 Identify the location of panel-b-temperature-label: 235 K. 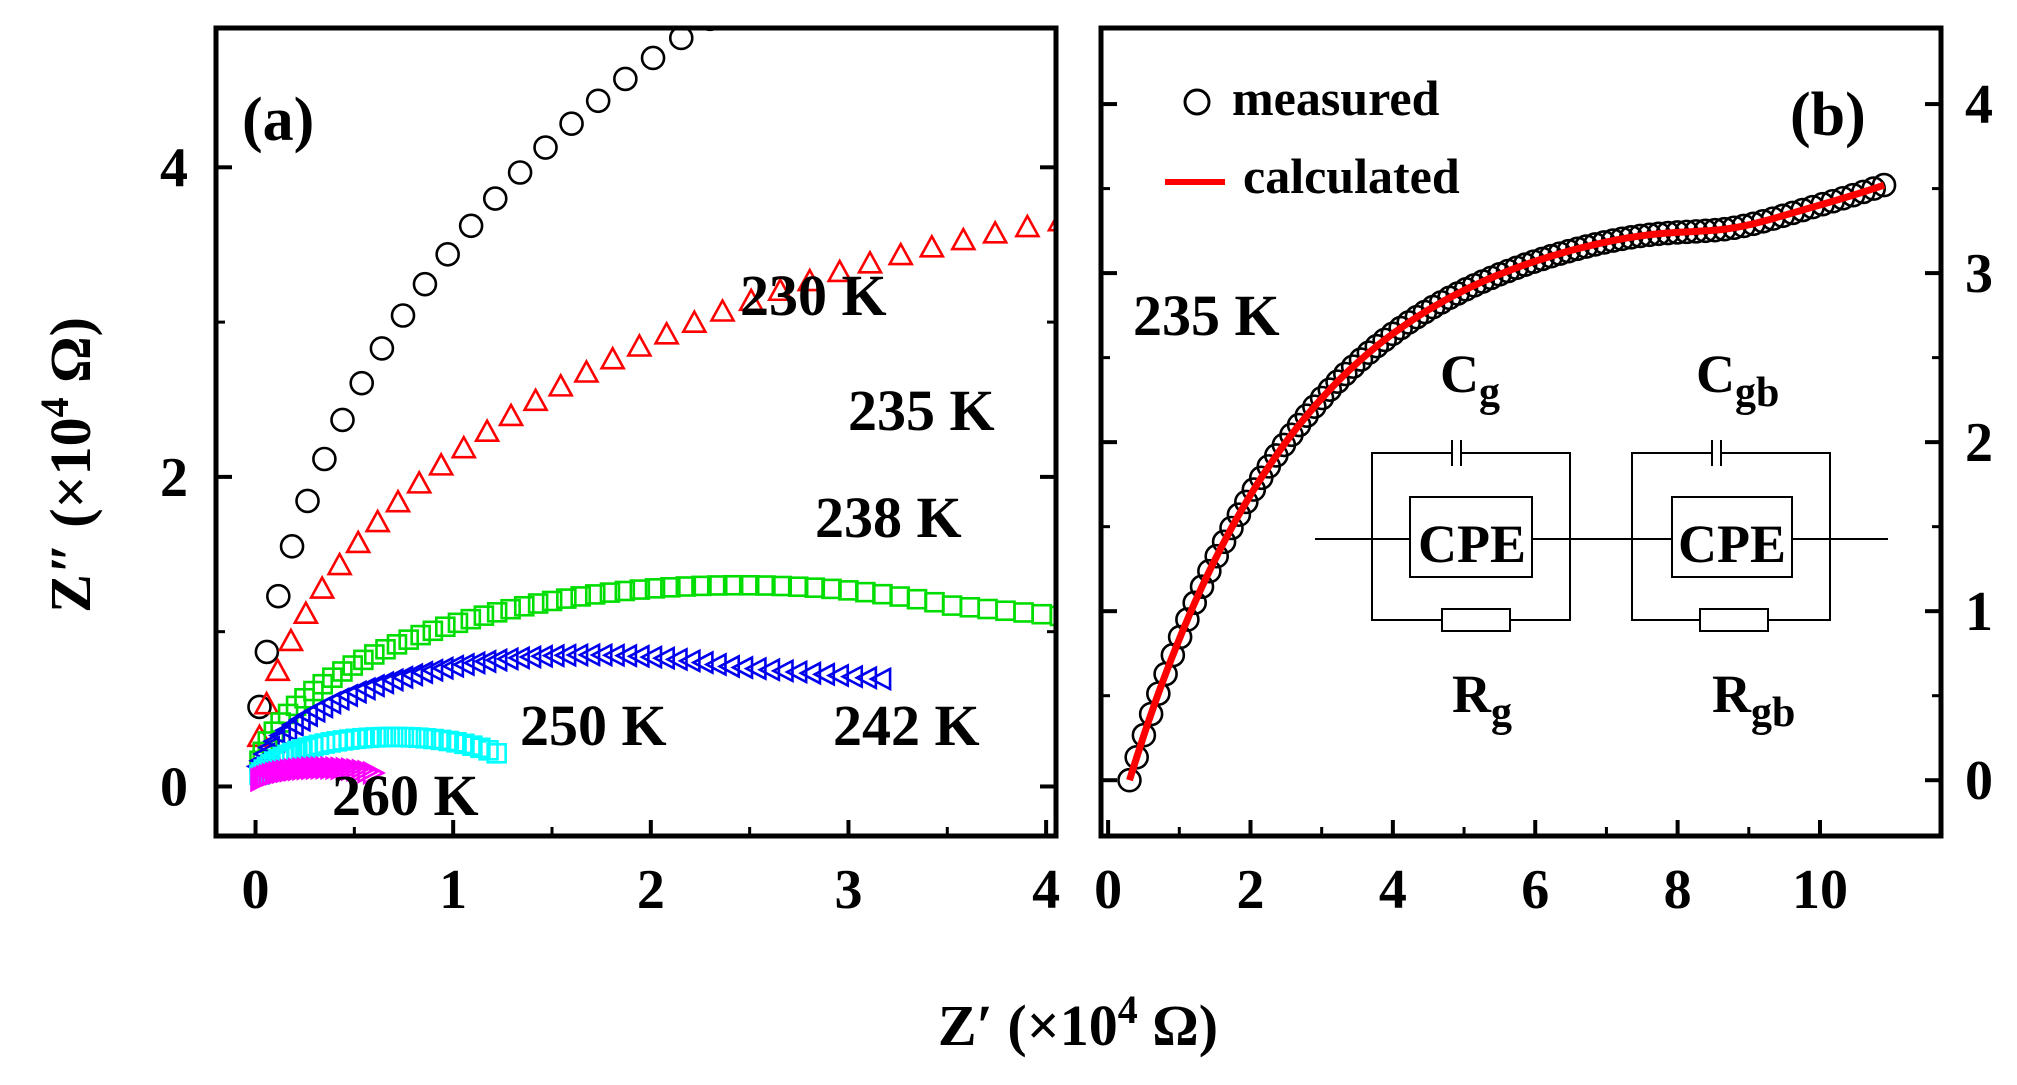
(1206, 315).